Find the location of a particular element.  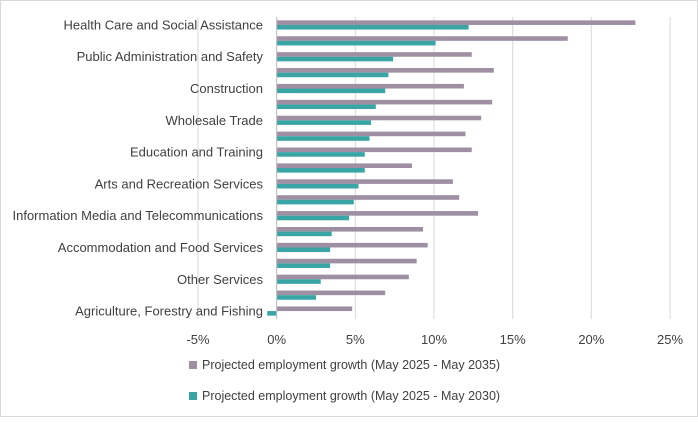

category-label: Other Services is located at coordinates (220, 279).